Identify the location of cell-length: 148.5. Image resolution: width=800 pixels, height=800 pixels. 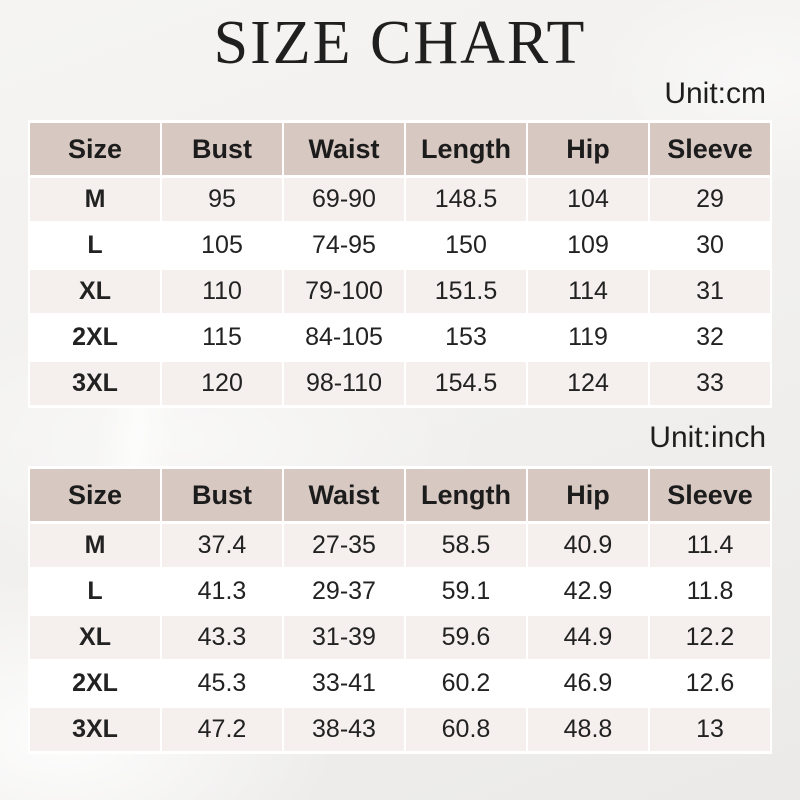
(466, 199).